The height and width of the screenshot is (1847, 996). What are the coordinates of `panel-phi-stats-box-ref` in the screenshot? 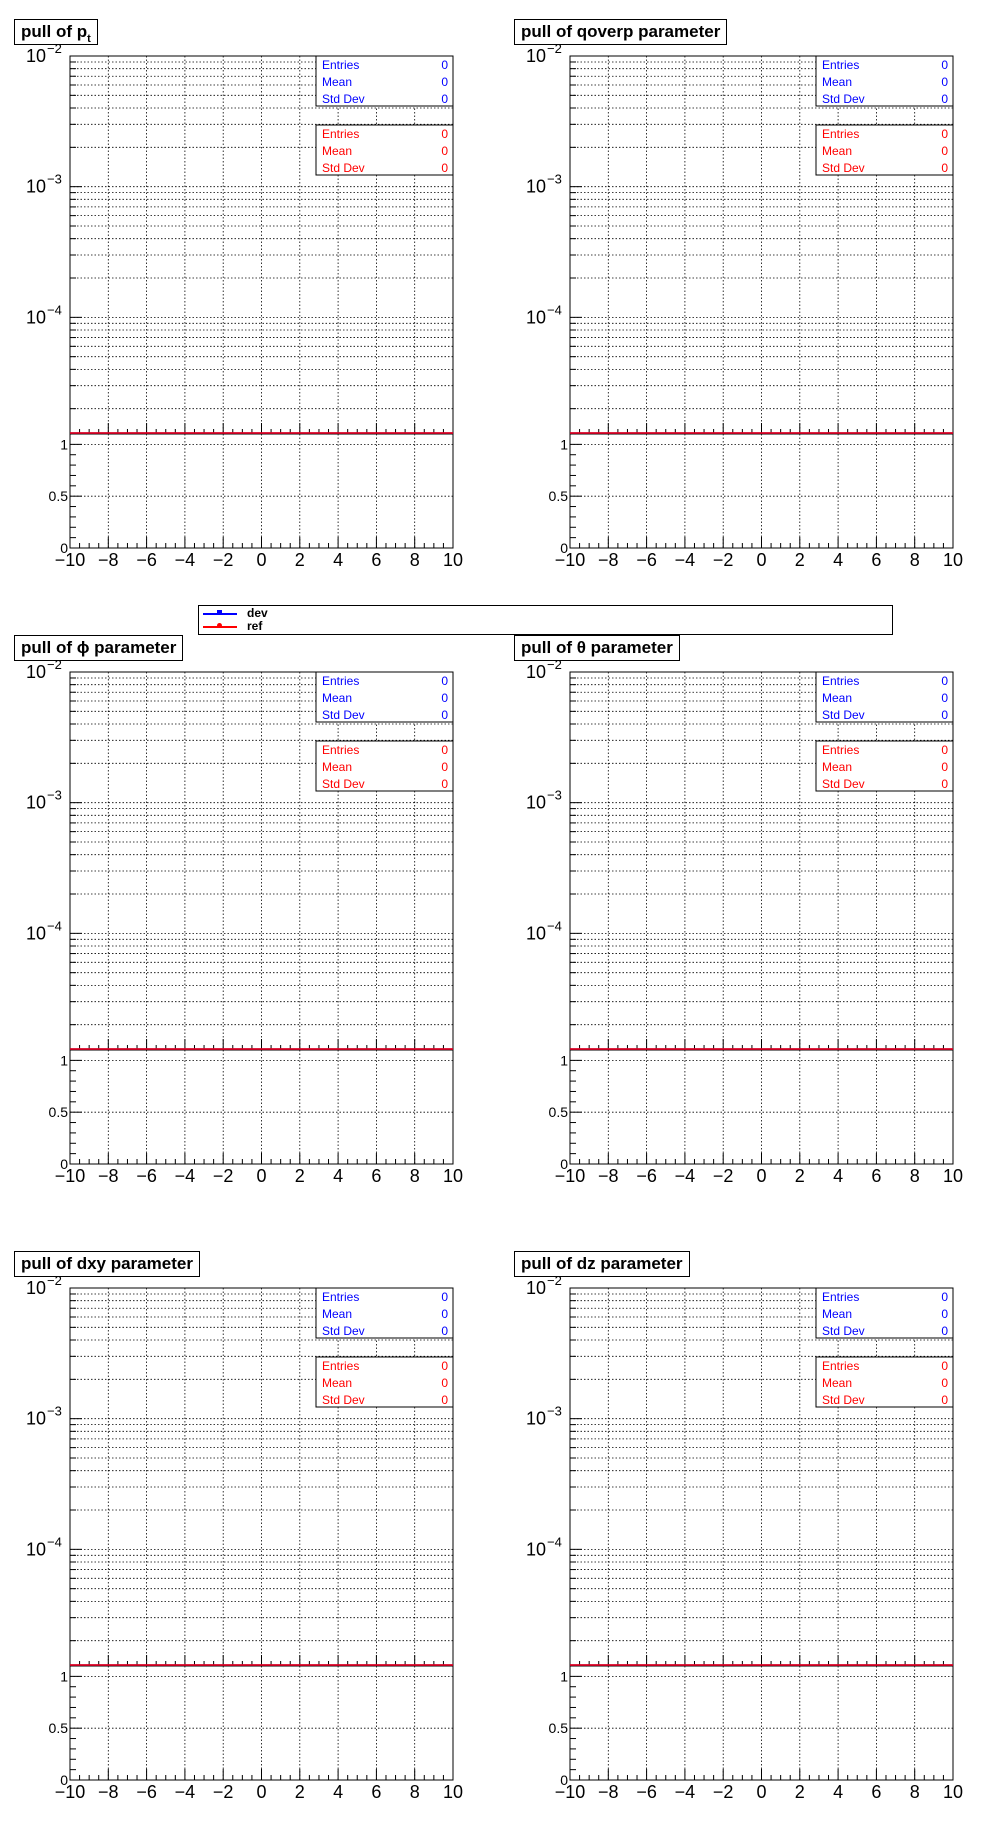 It's located at (384, 766).